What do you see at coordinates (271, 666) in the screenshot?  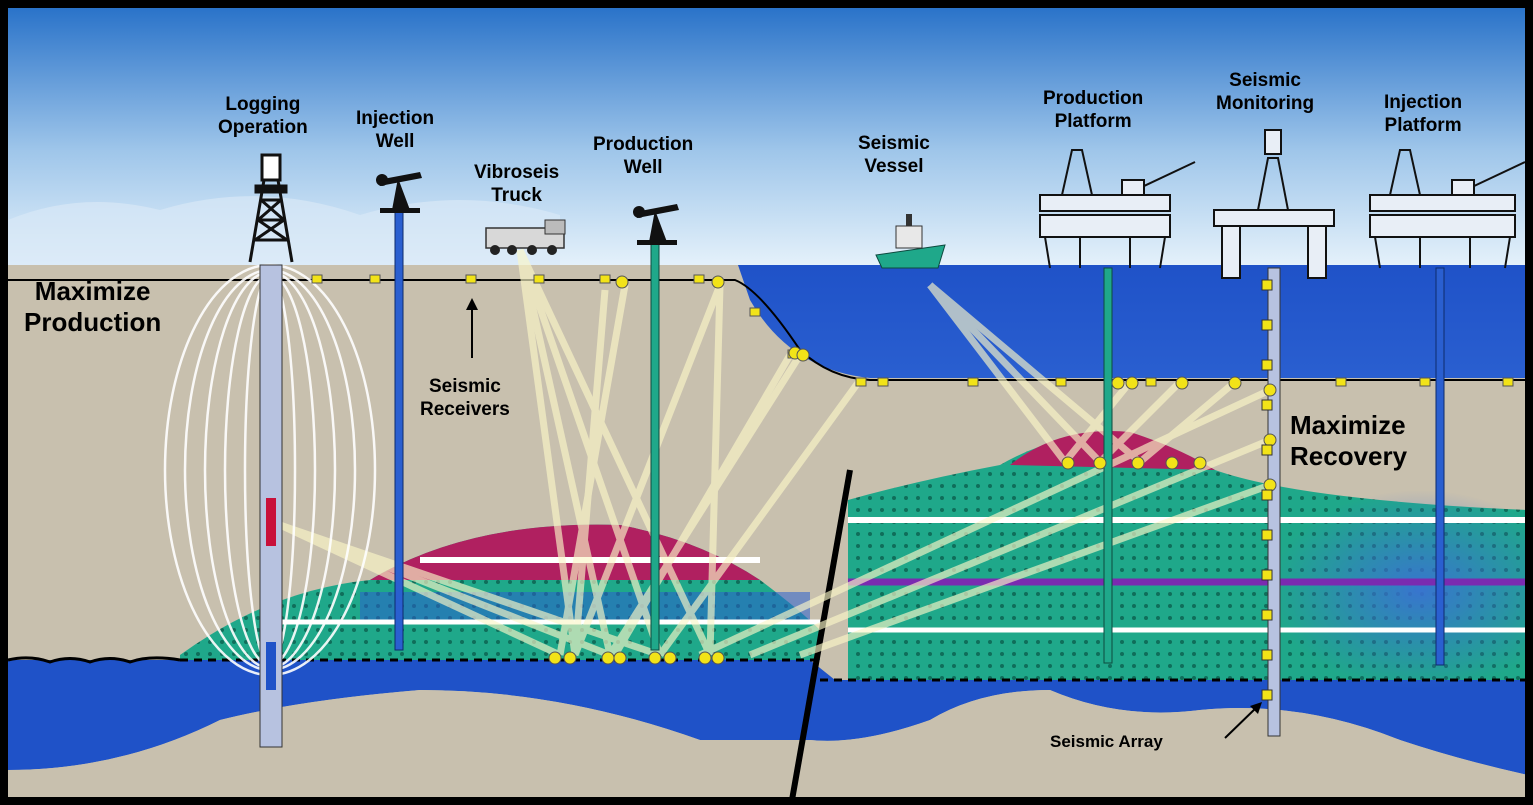 I see `logging-tool-receiver` at bounding box center [271, 666].